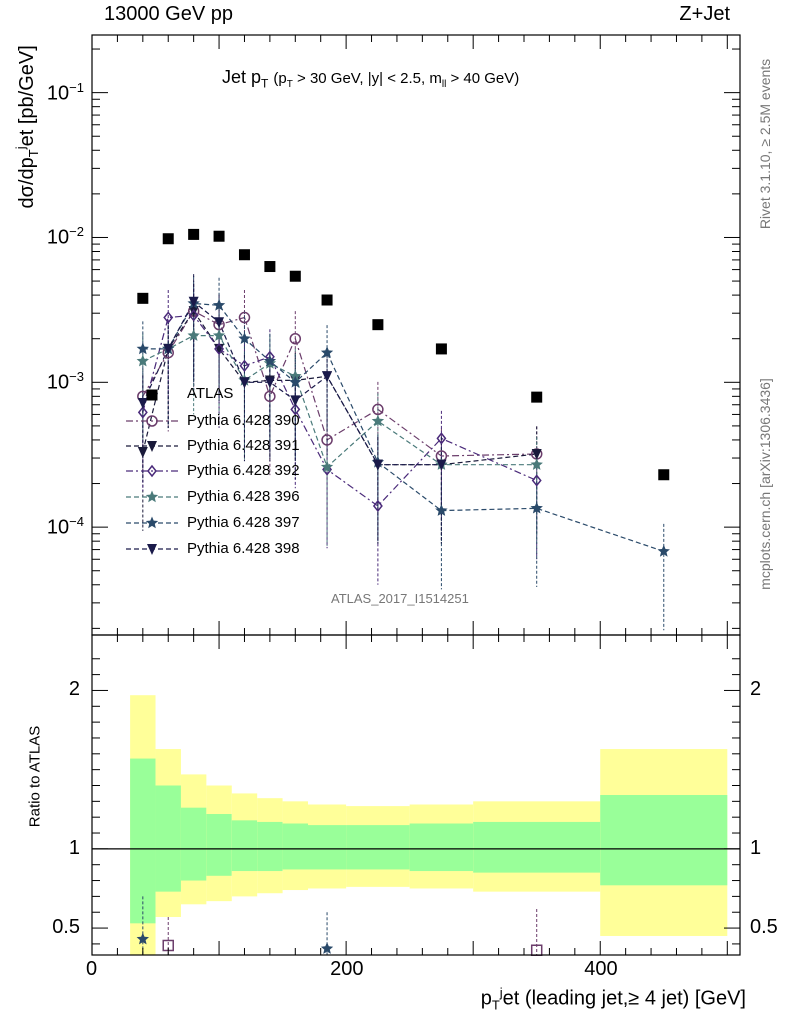  Describe the element at coordinates (486, 998) in the screenshot. I see `x-label-text: p` at that location.